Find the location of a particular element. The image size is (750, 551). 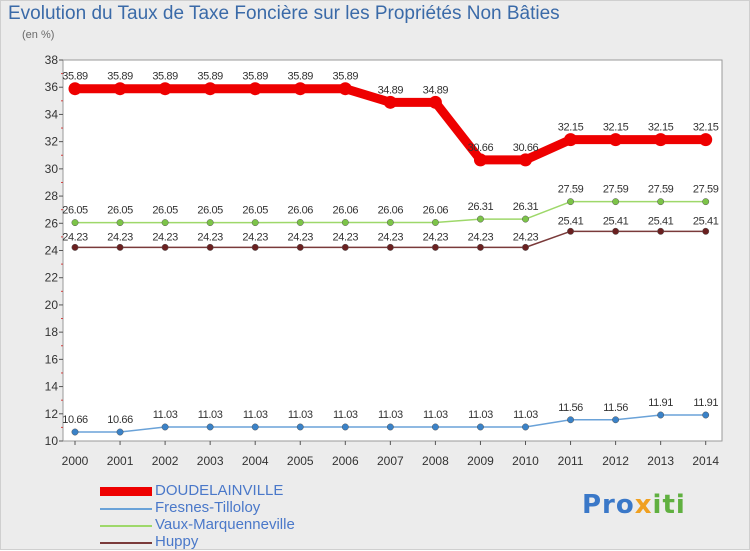

x-tick-label: 2007 is located at coordinates (390, 461).